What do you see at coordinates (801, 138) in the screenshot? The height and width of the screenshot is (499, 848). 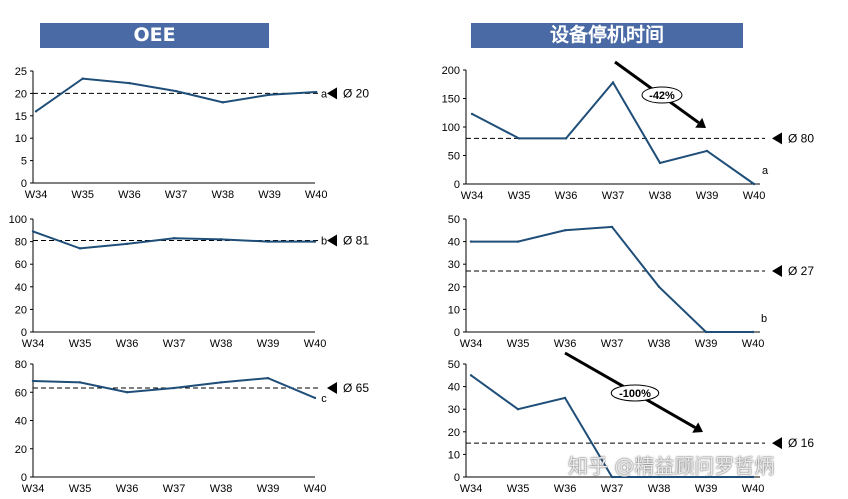 I see `mean-label: Ø 80` at bounding box center [801, 138].